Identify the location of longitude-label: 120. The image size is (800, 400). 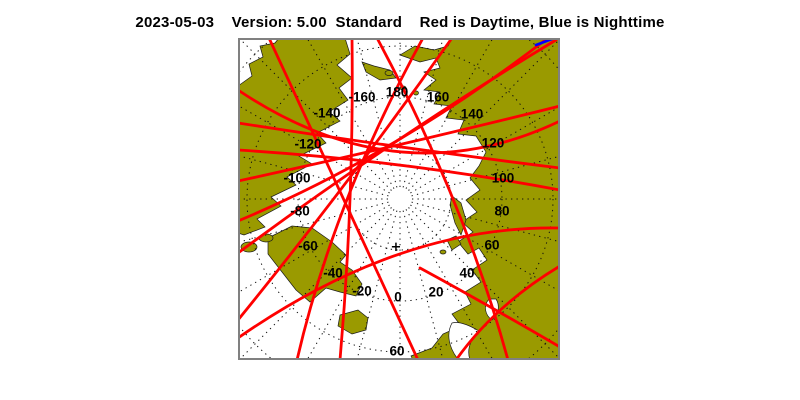
(493, 143).